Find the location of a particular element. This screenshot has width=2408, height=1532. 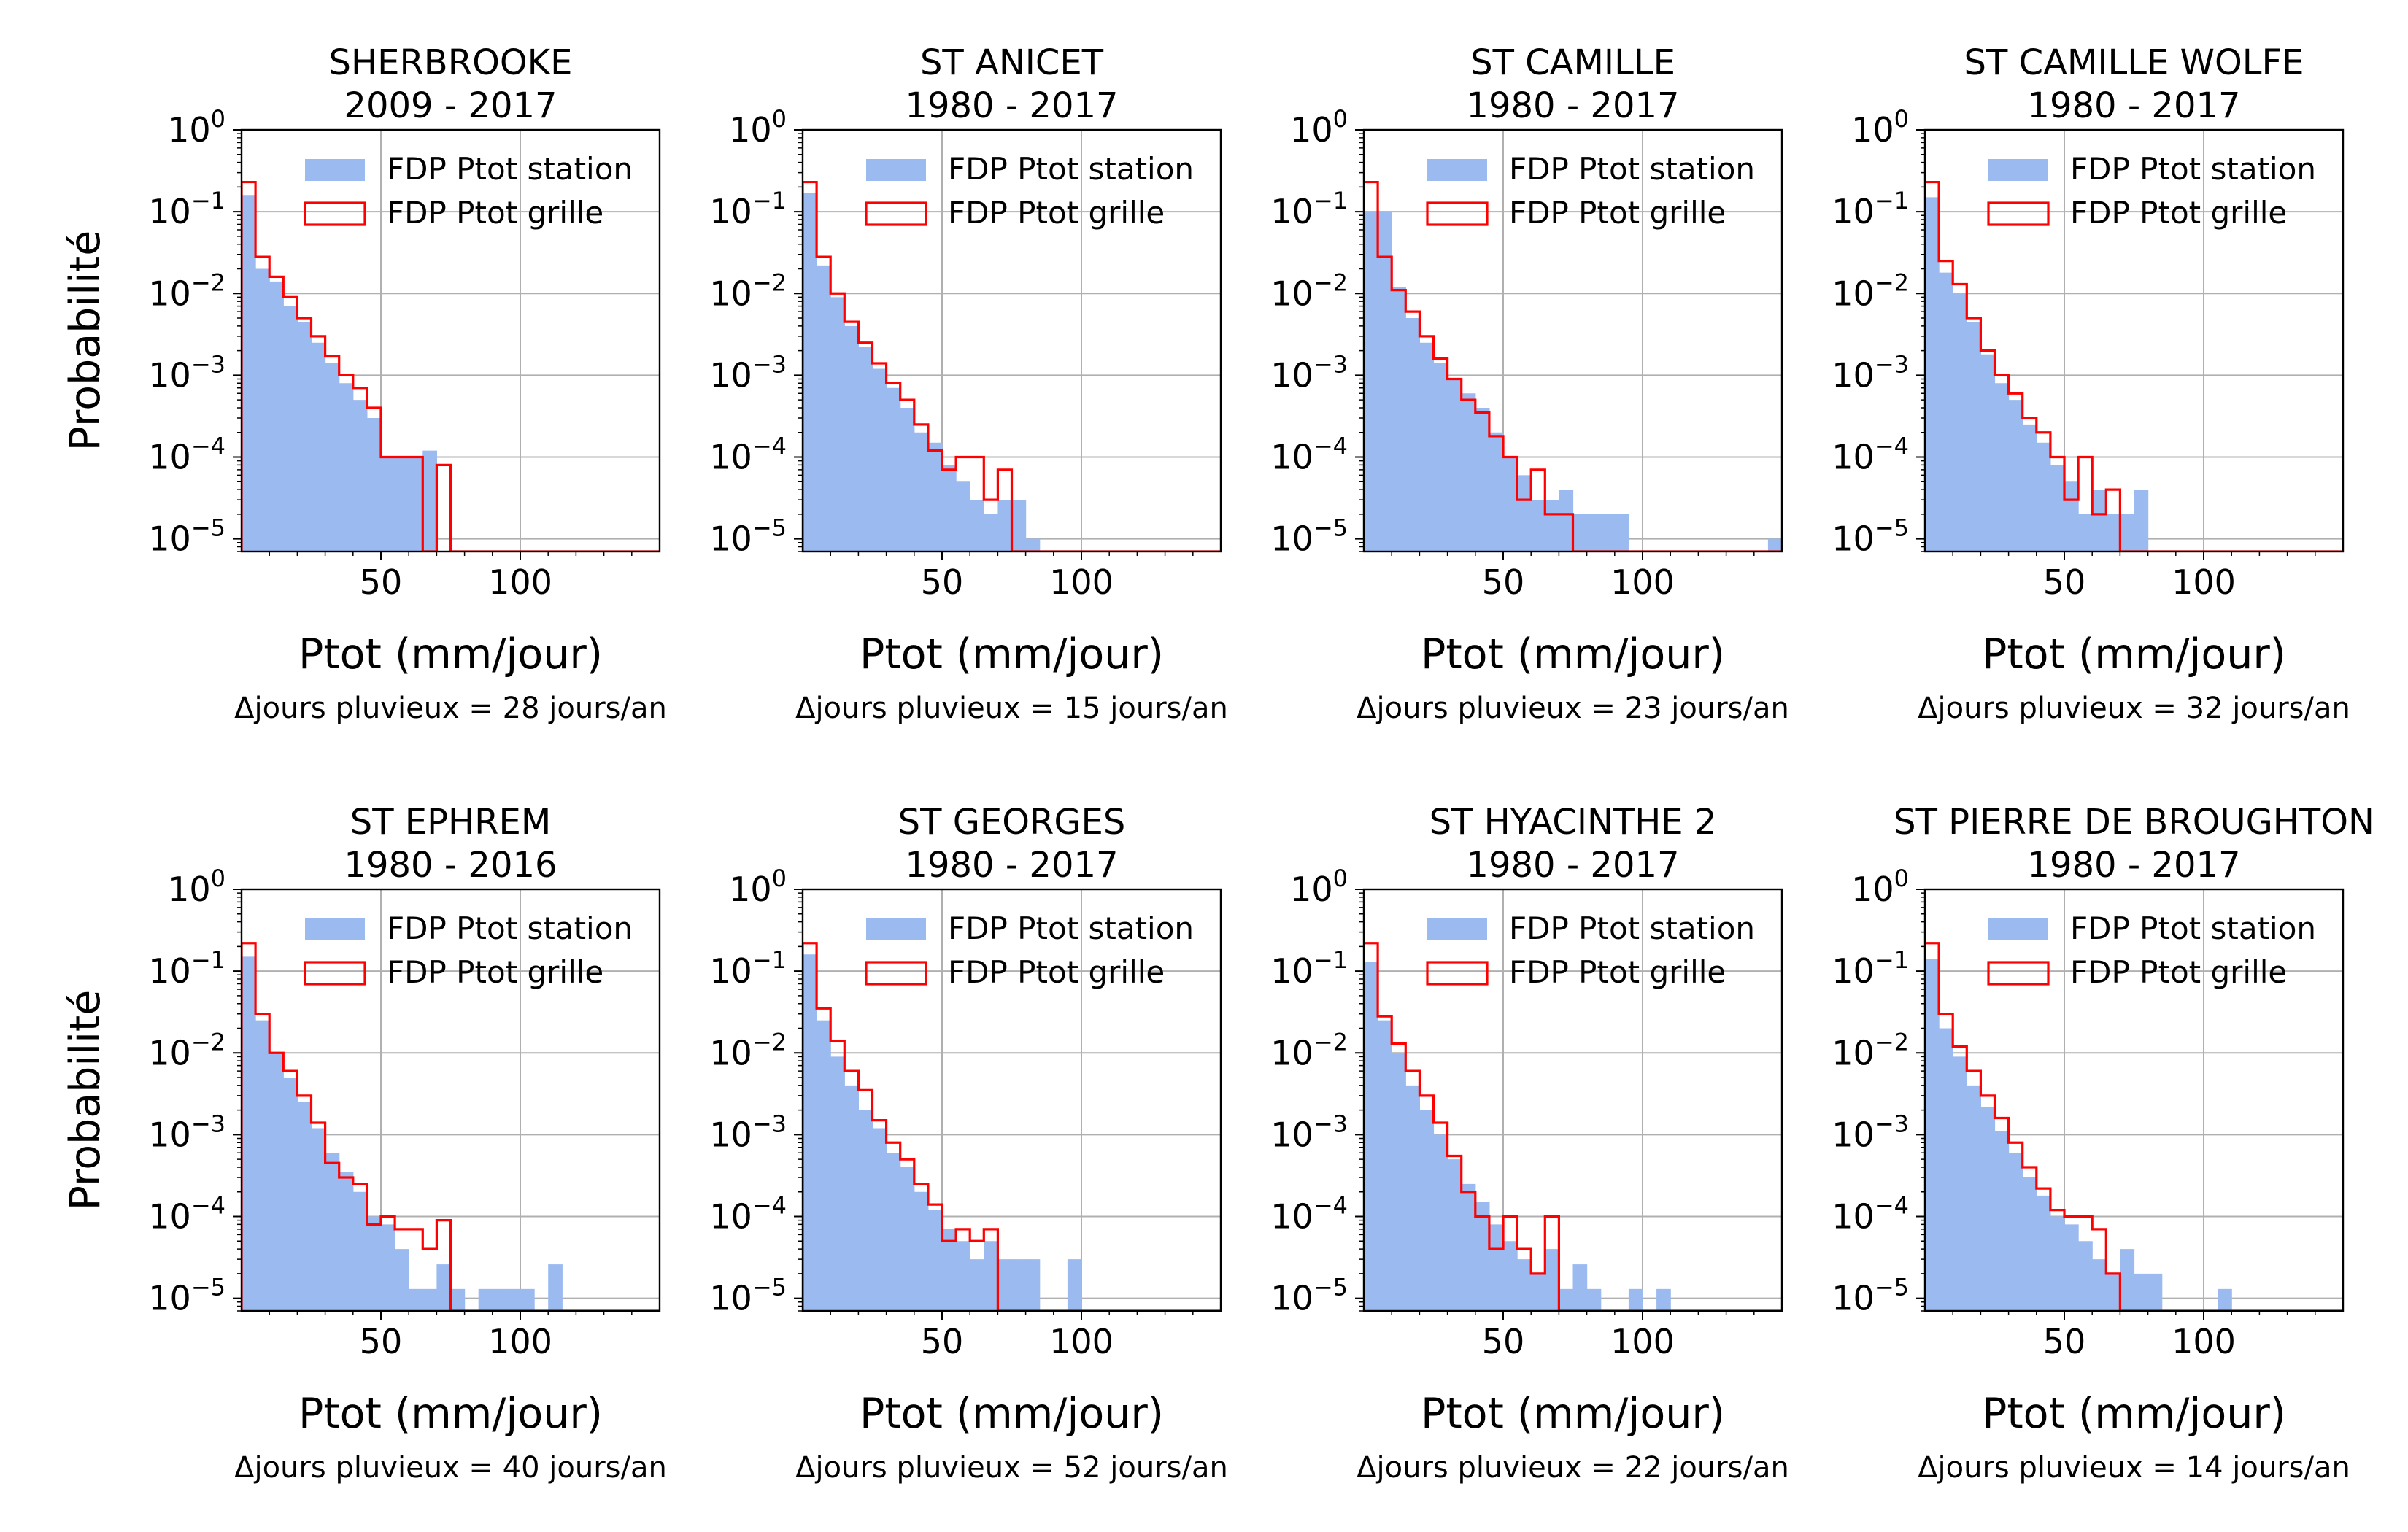

axes-frame is located at coordinates (1573, 341).